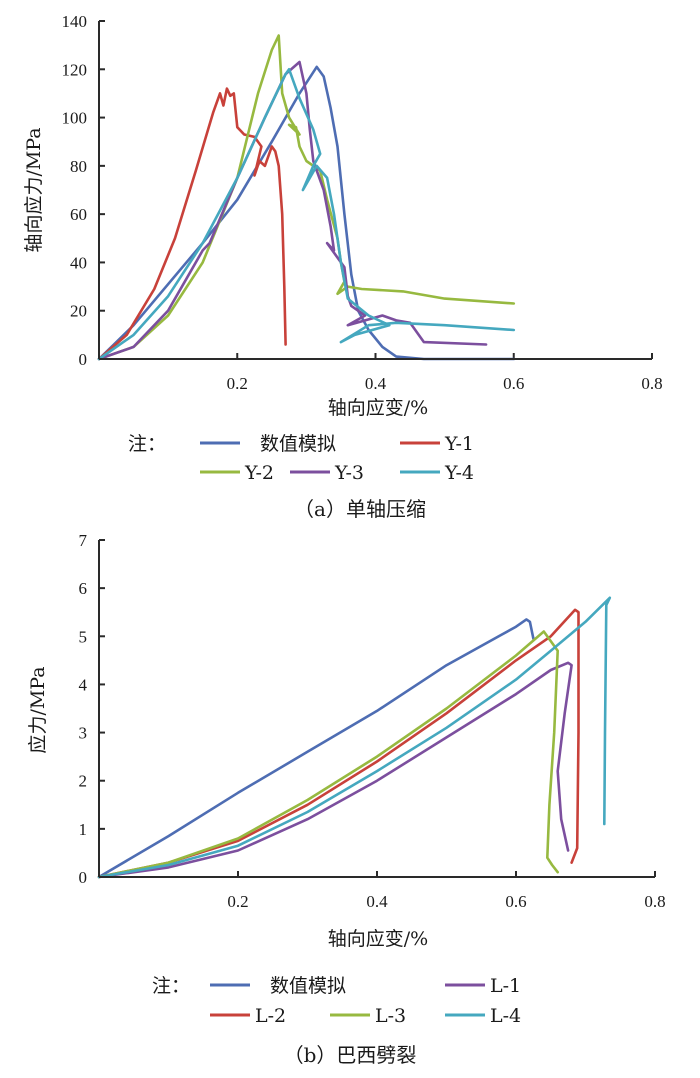  I want to click on y-tick-label: 4, so click(83, 684).